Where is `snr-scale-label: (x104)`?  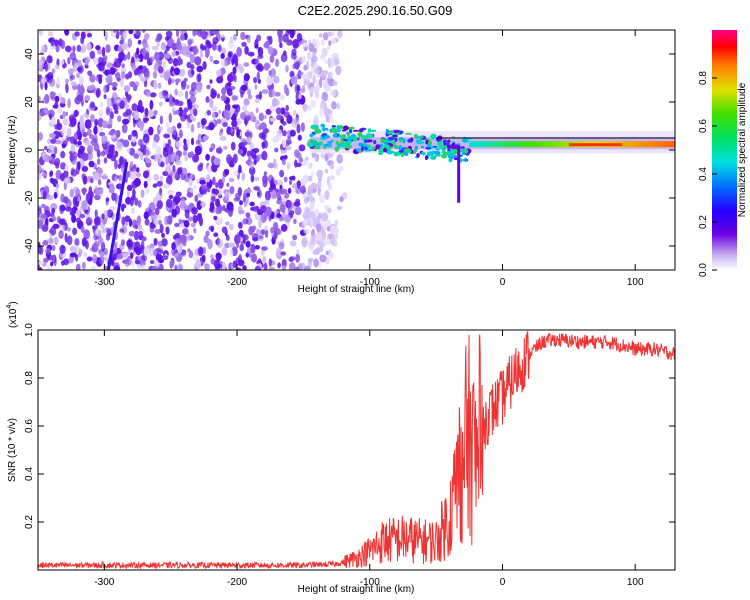
snr-scale-label: (x104) is located at coordinates (12, 314).